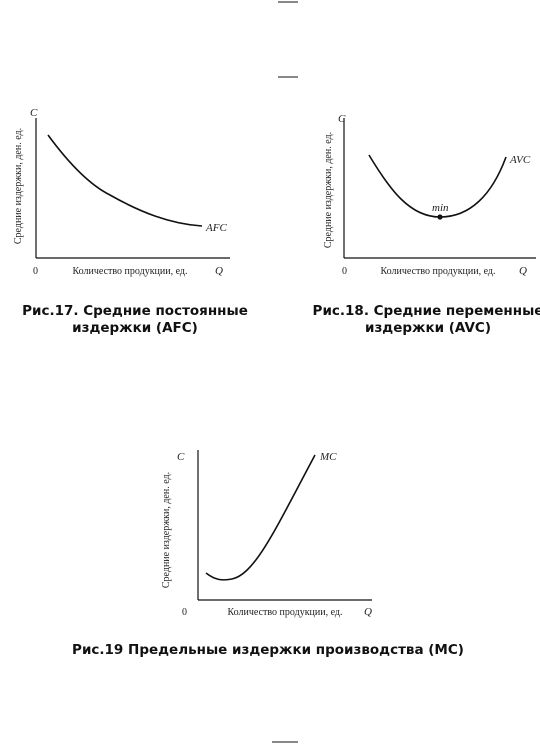  Describe the element at coordinates (428, 328) in the screenshot. I see `caption: издержки (AVC)` at that location.